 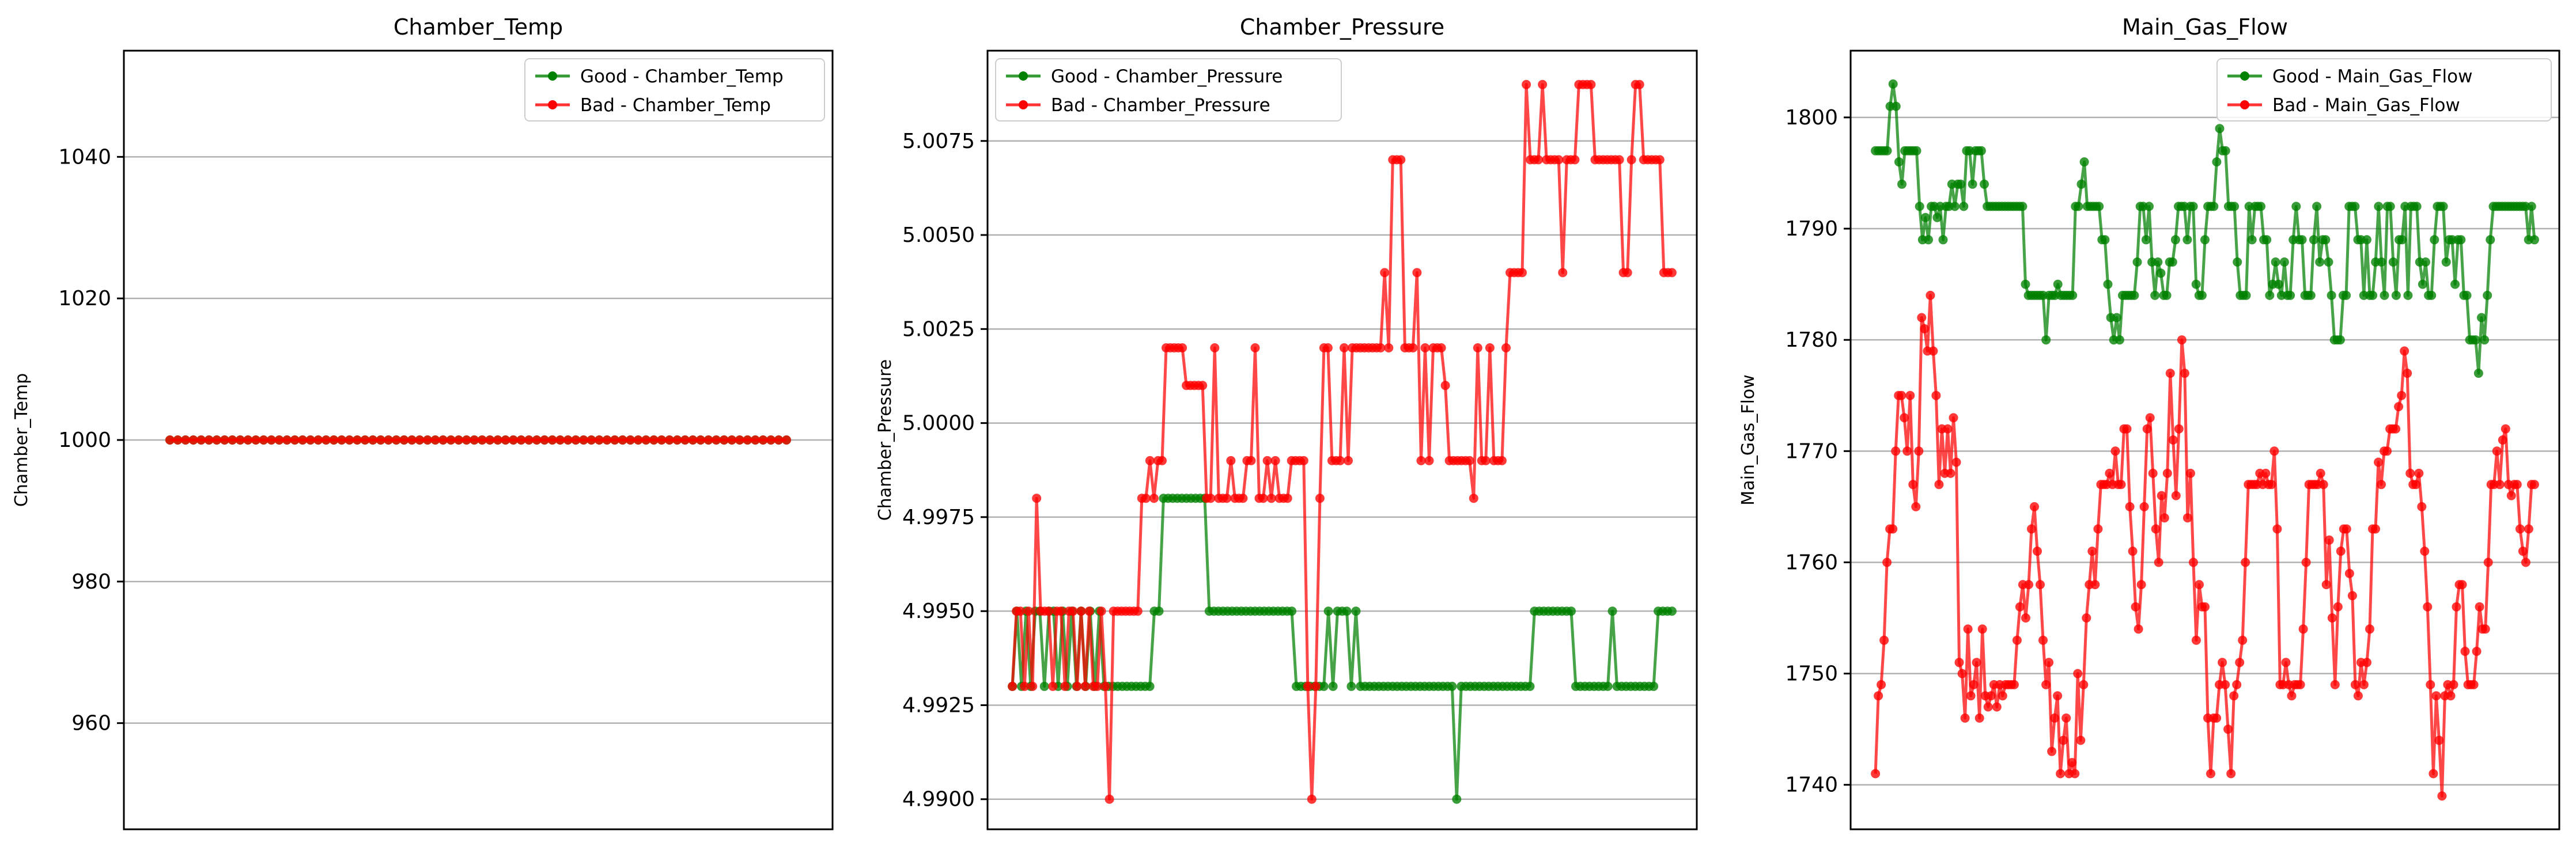 I want to click on y-tick-label: 1740, so click(x=1811, y=785).